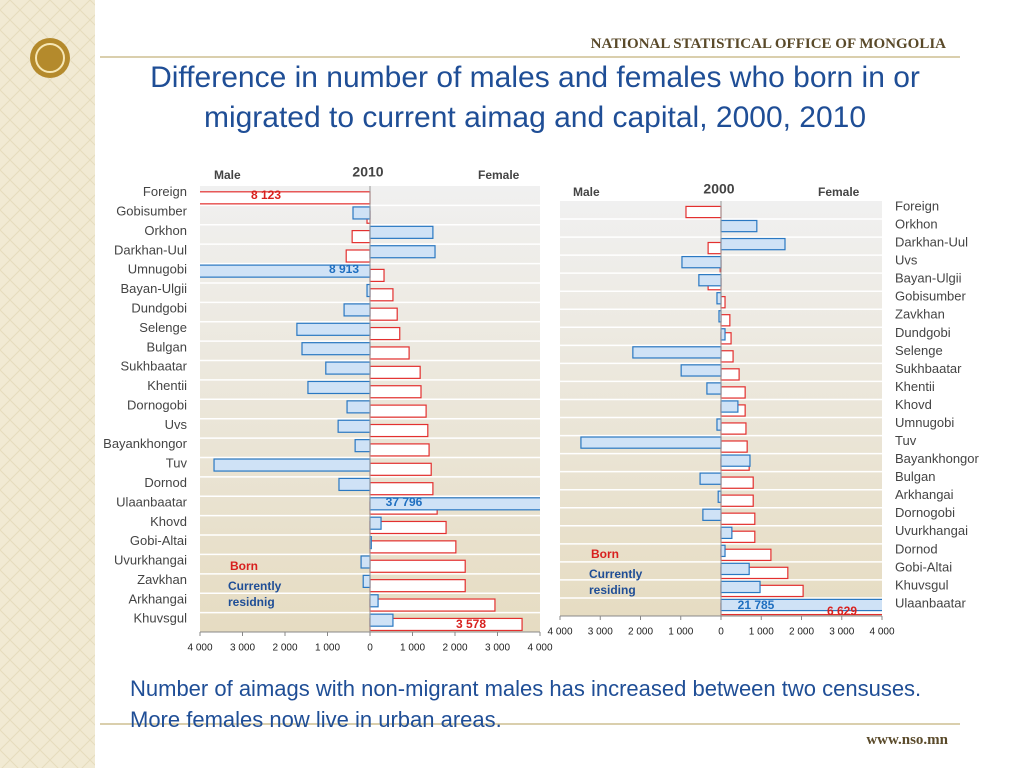 The image size is (1024, 768). I want to click on category-label: Dundgobi, so click(159, 307).